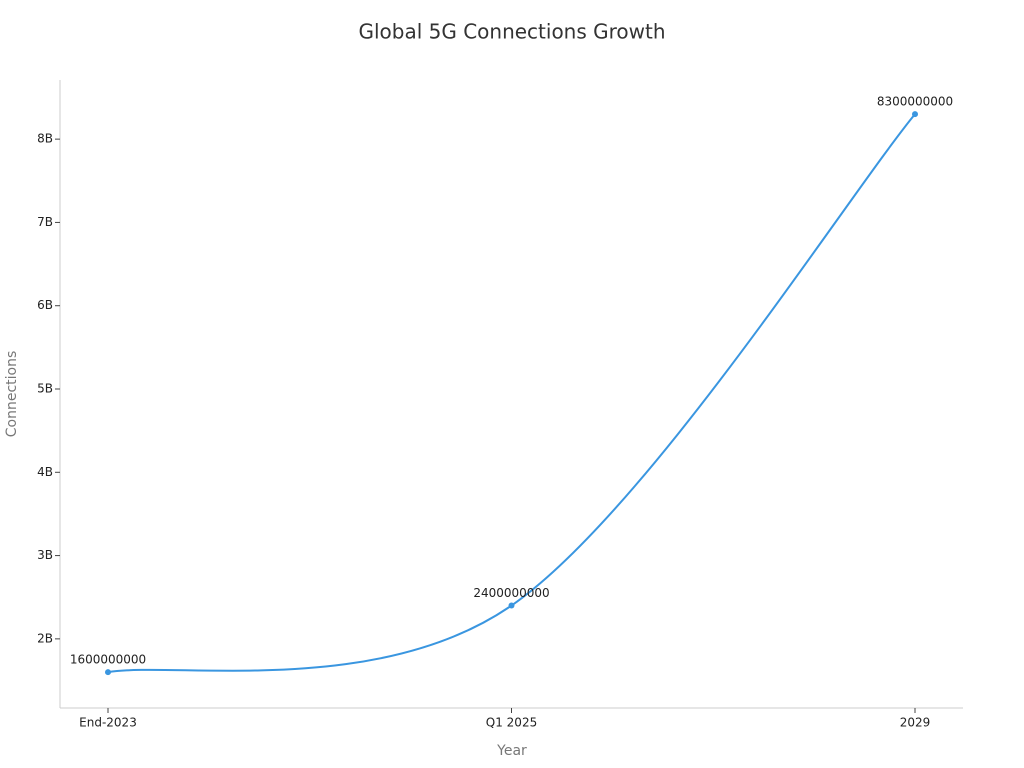 Image resolution: width=1024 pixels, height=768 pixels. I want to click on x-tick-label: Q1 2025, so click(511, 723).